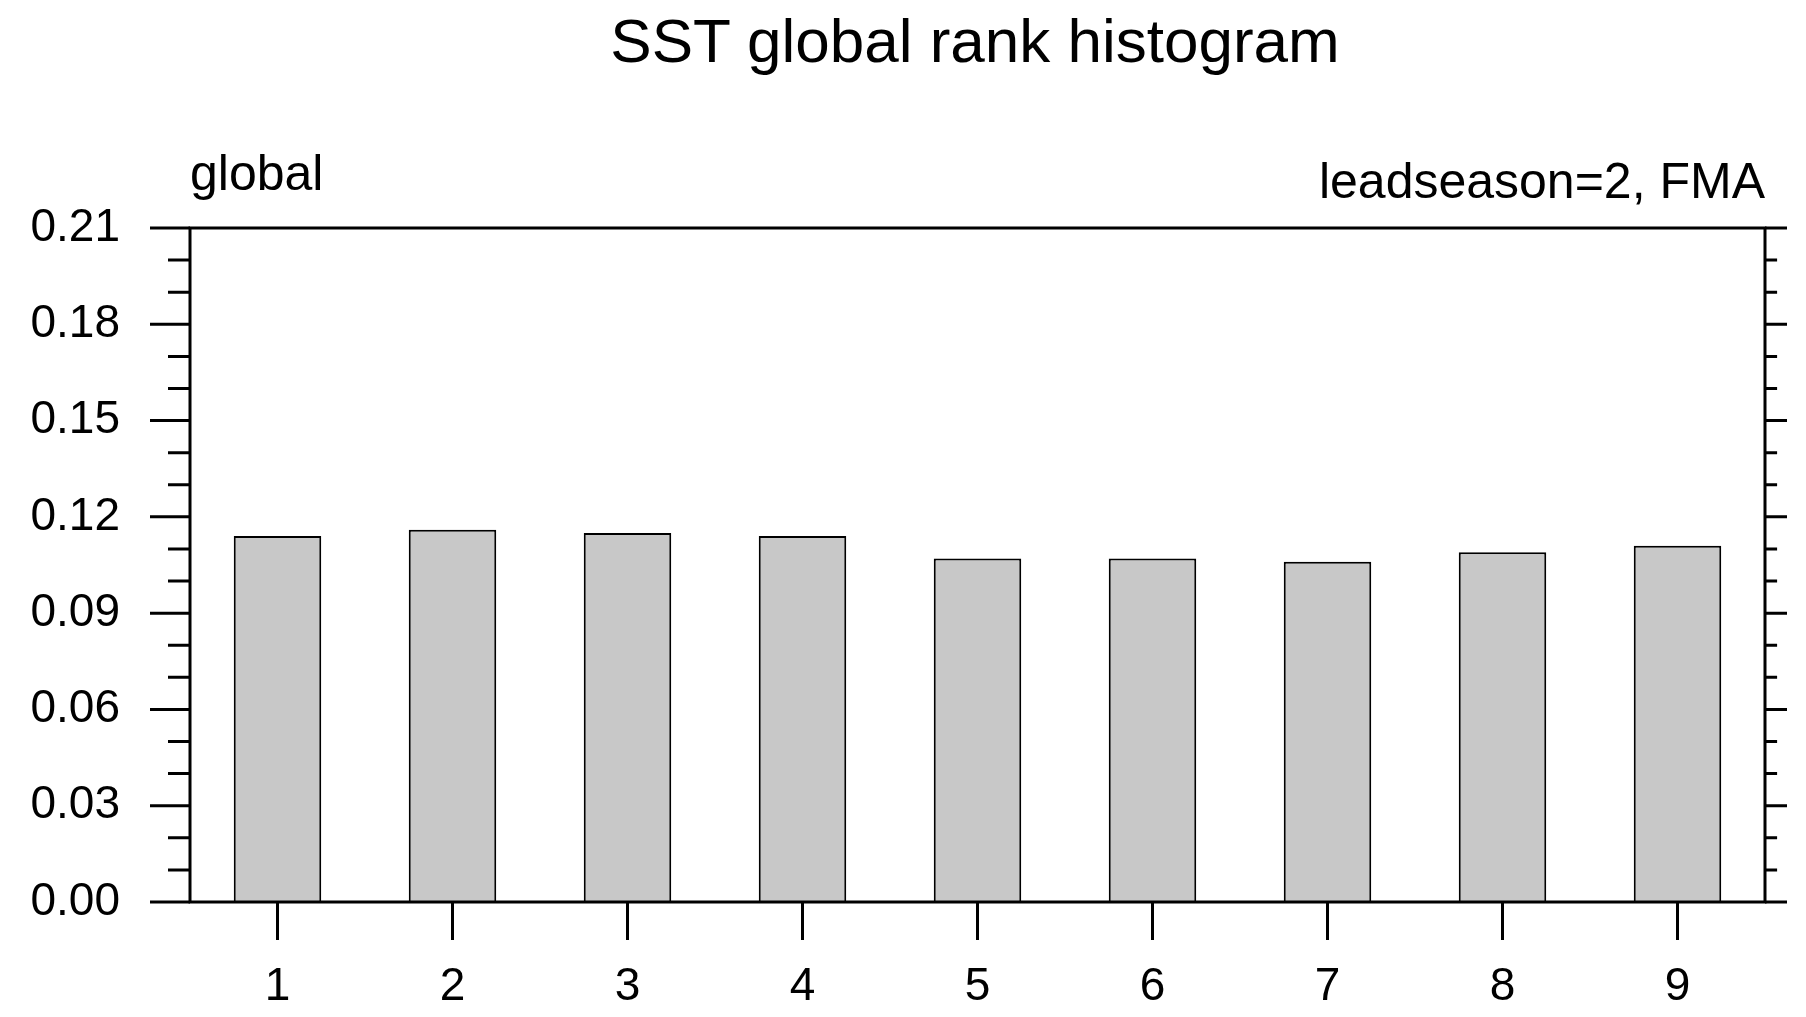 The height and width of the screenshot is (1017, 1806). I want to click on y-tick-label: 0.06, so click(75, 706).